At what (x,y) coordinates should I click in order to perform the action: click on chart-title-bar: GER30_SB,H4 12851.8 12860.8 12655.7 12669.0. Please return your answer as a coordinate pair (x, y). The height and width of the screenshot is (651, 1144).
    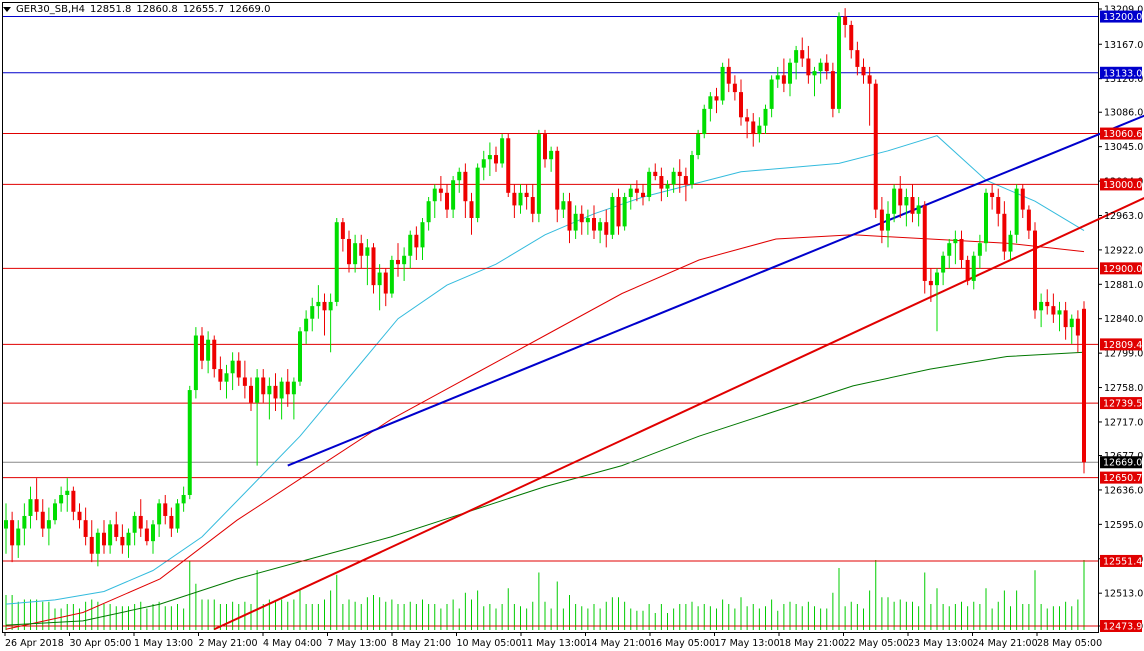
    Looking at the image, I should click on (139, 9).